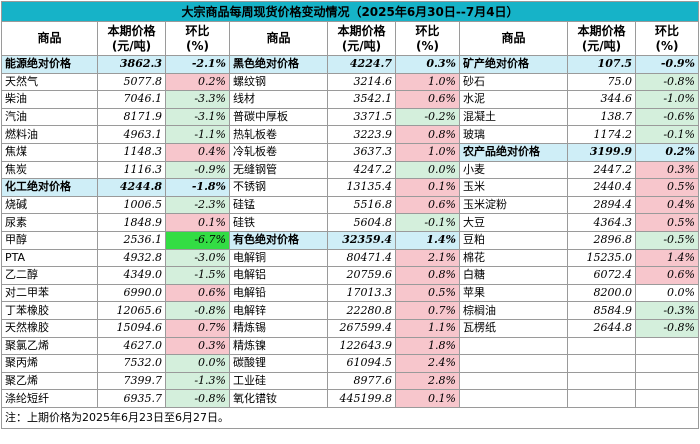 This screenshot has width=700, height=444. What do you see at coordinates (197, 170) in the screenshot?
I see `commodity-change: -0.9%` at bounding box center [197, 170].